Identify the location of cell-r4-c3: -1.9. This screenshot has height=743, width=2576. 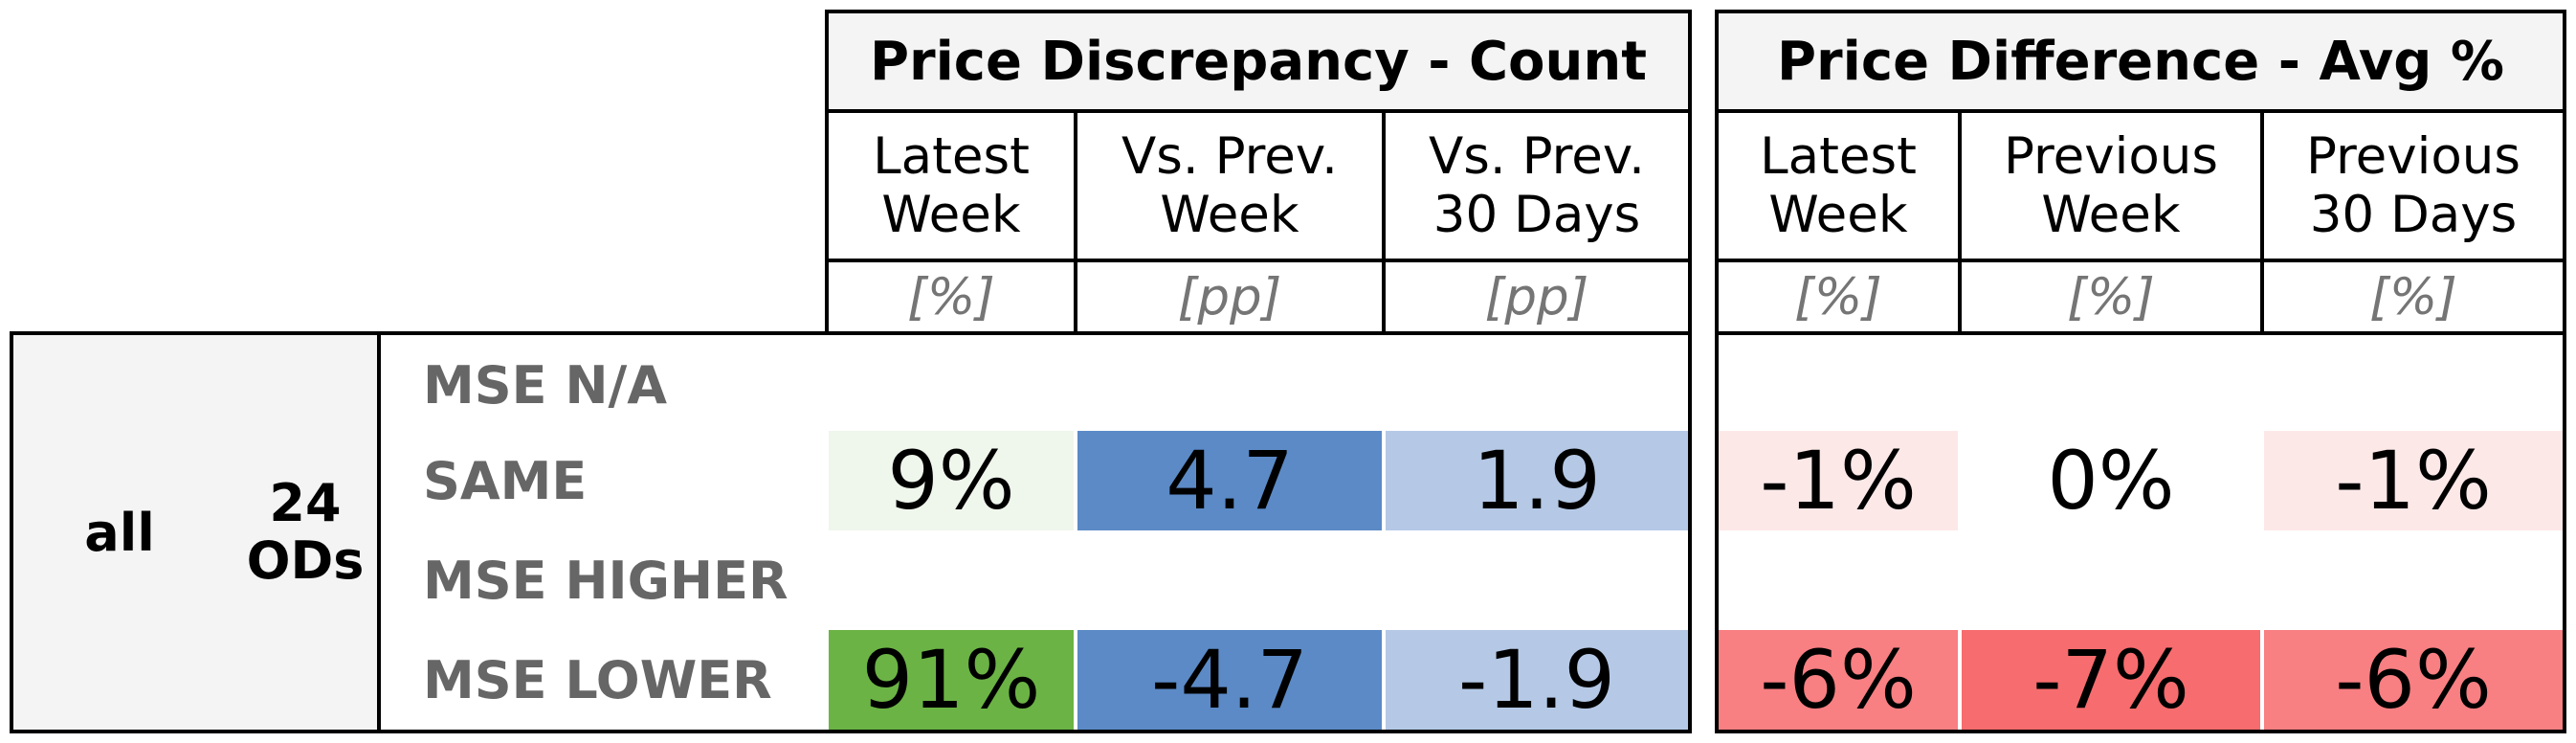
(1537, 680).